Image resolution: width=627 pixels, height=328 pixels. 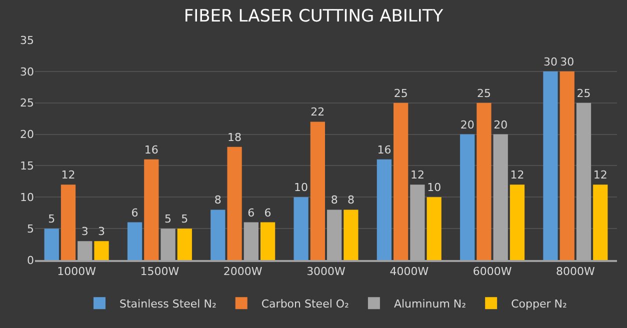 What do you see at coordinates (27, 166) in the screenshot?
I see `y-tick-label: 15` at bounding box center [27, 166].